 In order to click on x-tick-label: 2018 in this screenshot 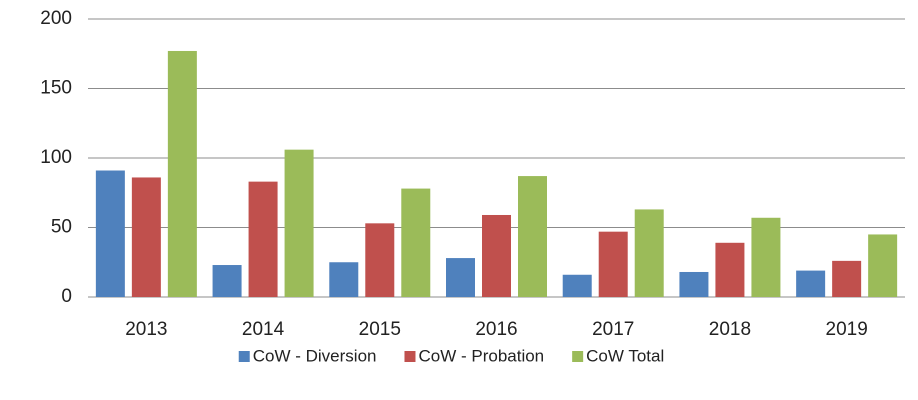, I will do `click(730, 329)`.